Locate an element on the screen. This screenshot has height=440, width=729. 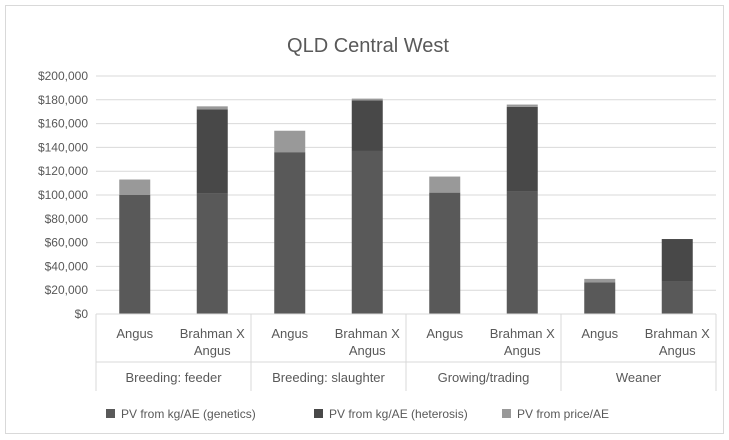
y-tick-label: $40,000 is located at coordinates (67, 266).